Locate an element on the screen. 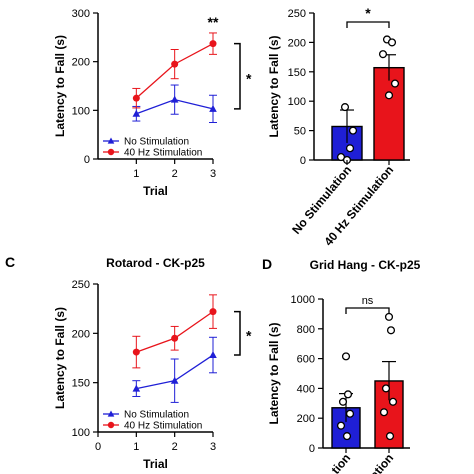  bar-40hz-stimulation is located at coordinates (389, 113).